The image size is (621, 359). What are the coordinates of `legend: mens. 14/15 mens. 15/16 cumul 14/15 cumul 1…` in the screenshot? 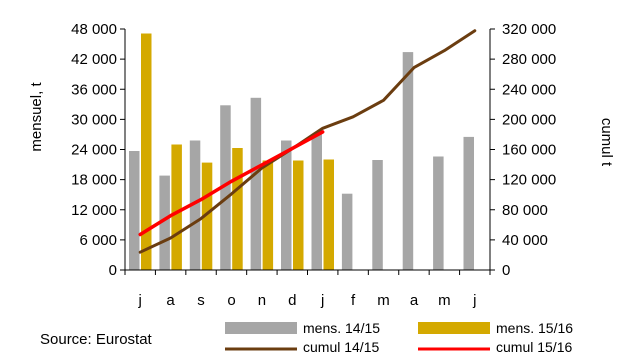 It's located at (399, 337).